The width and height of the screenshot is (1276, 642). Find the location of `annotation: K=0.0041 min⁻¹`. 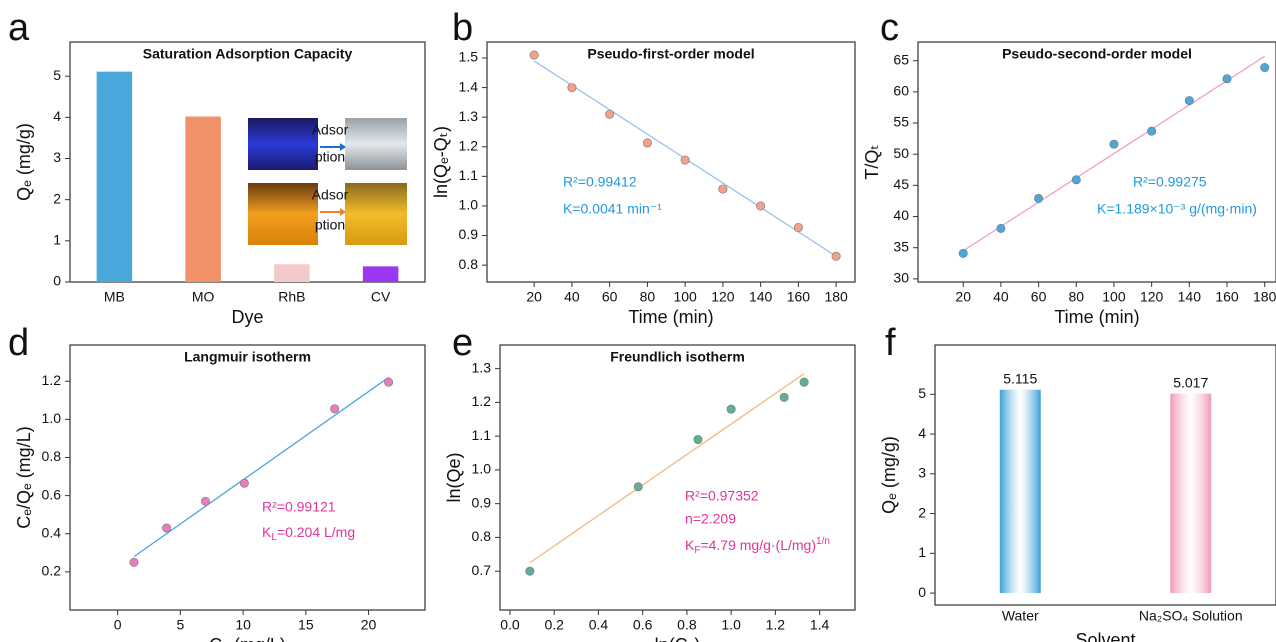

annotation: K=0.0041 min⁻¹ is located at coordinates (612, 209).